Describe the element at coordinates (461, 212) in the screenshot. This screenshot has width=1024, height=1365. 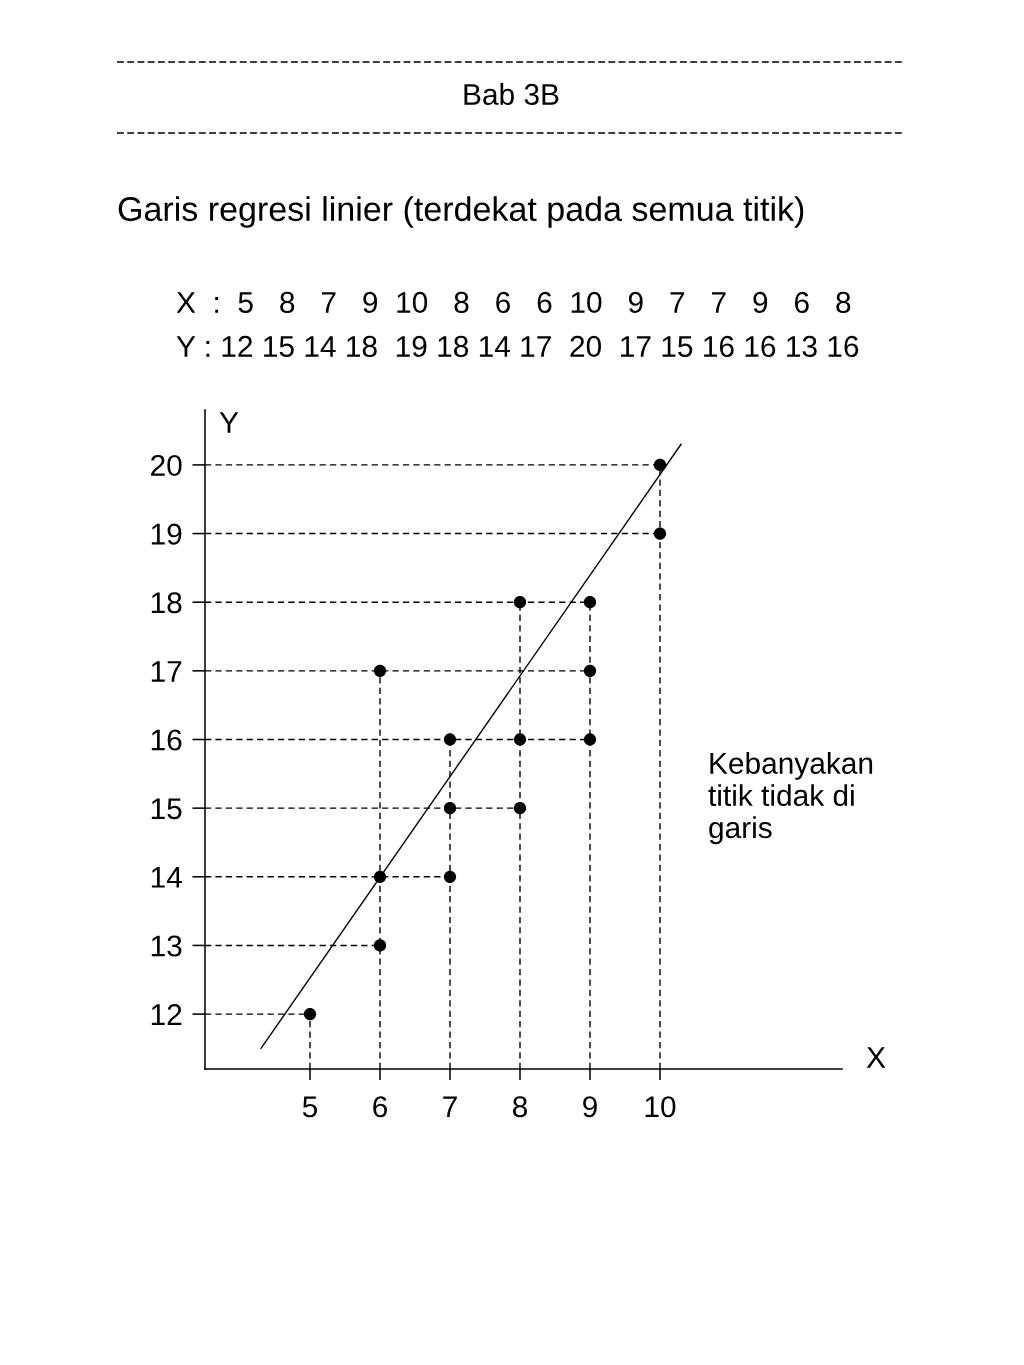
I see `chart-subtitle: Garis regresi linier (terdekat pada semua titik)` at that location.